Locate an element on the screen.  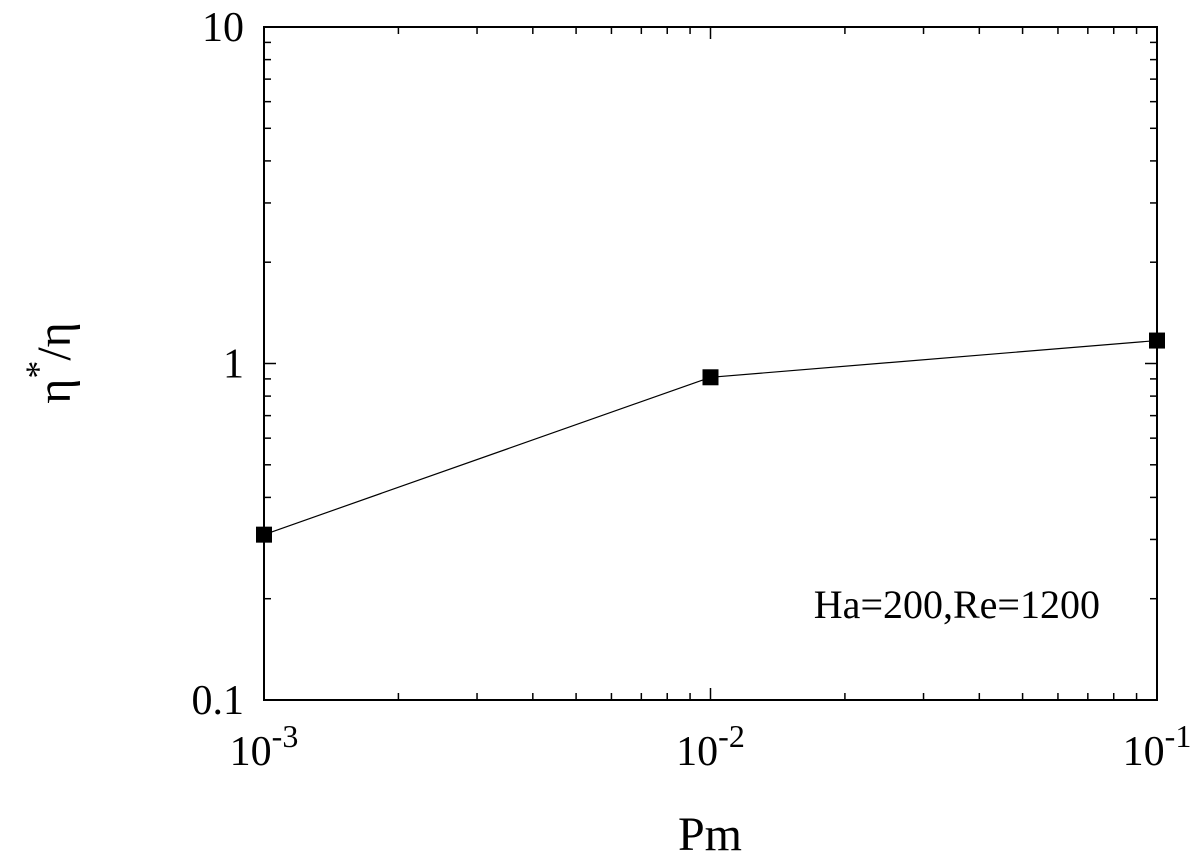
y-axis-title: η*/η is located at coordinates (49, 363).